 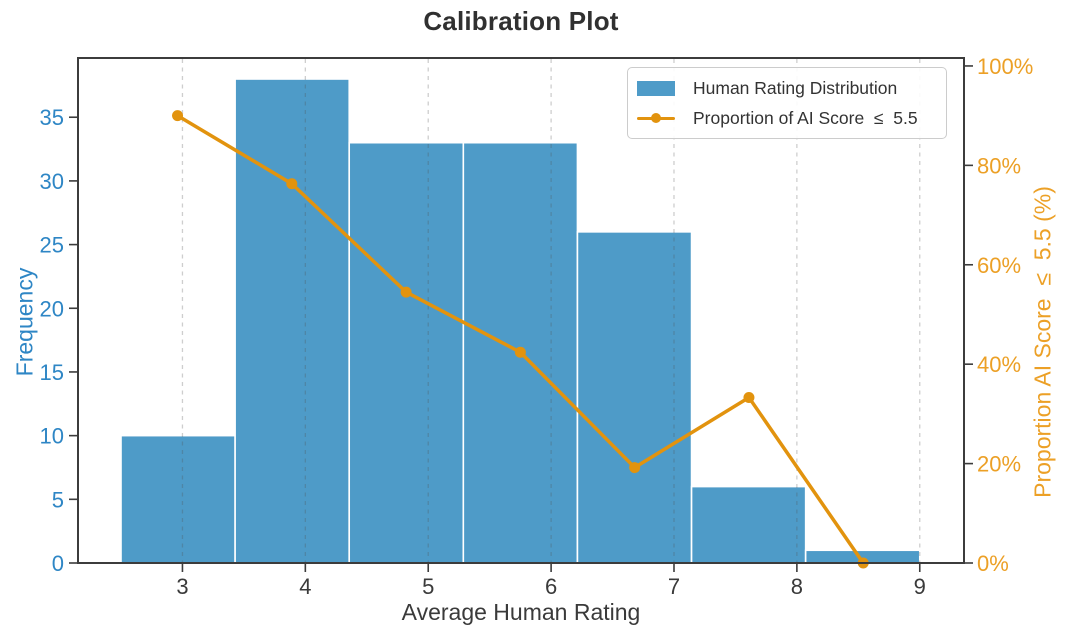 What do you see at coordinates (521, 612) in the screenshot?
I see `x-axis-label: Average Human Rating` at bounding box center [521, 612].